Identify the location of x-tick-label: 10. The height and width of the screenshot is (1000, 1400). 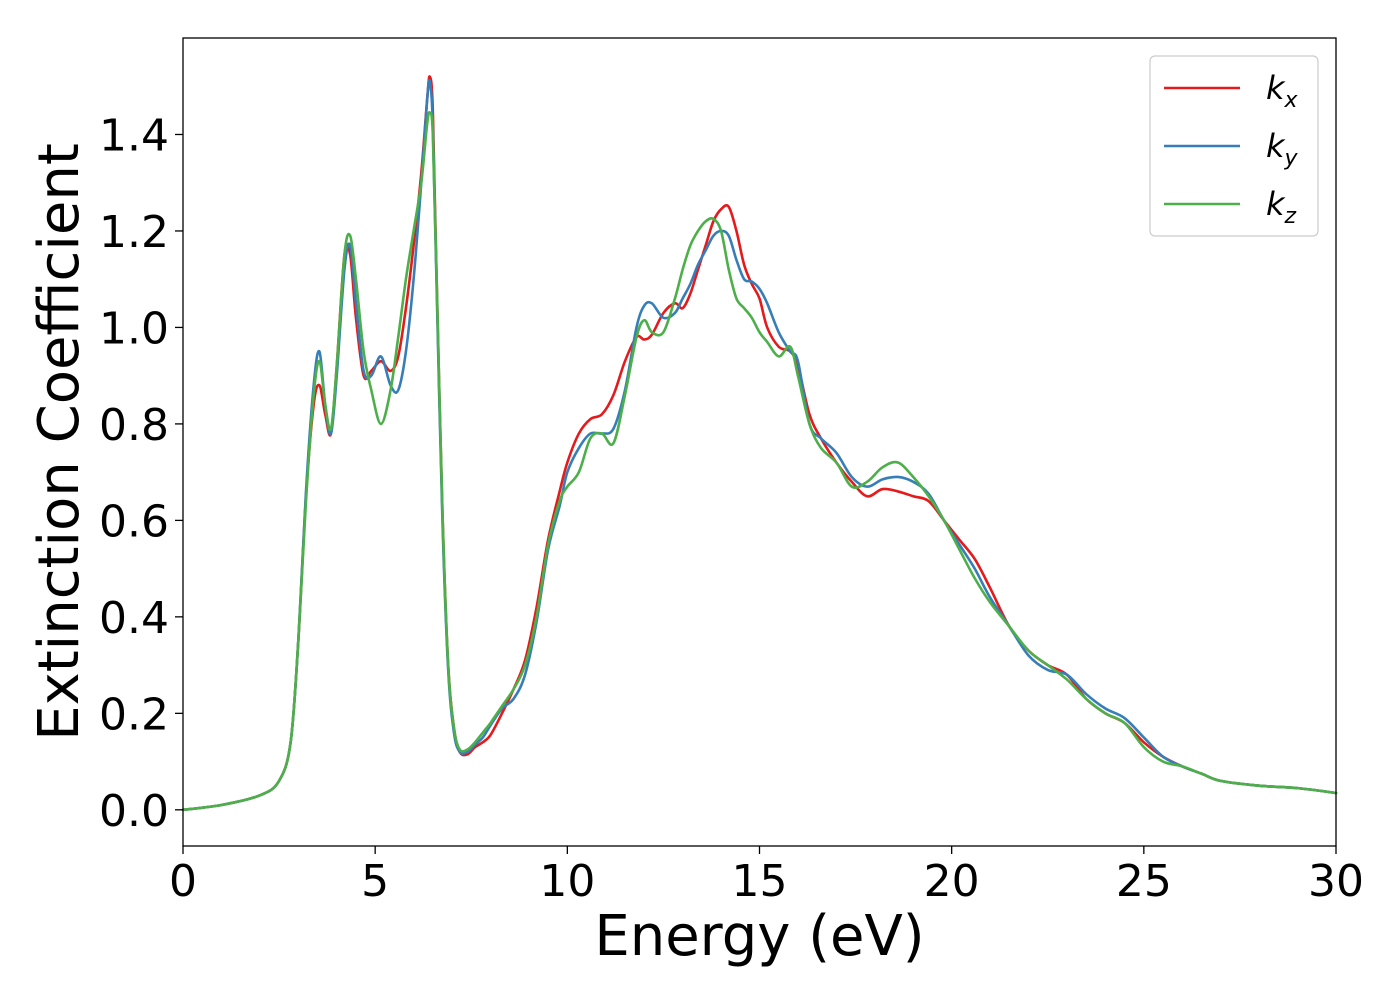
(567, 881).